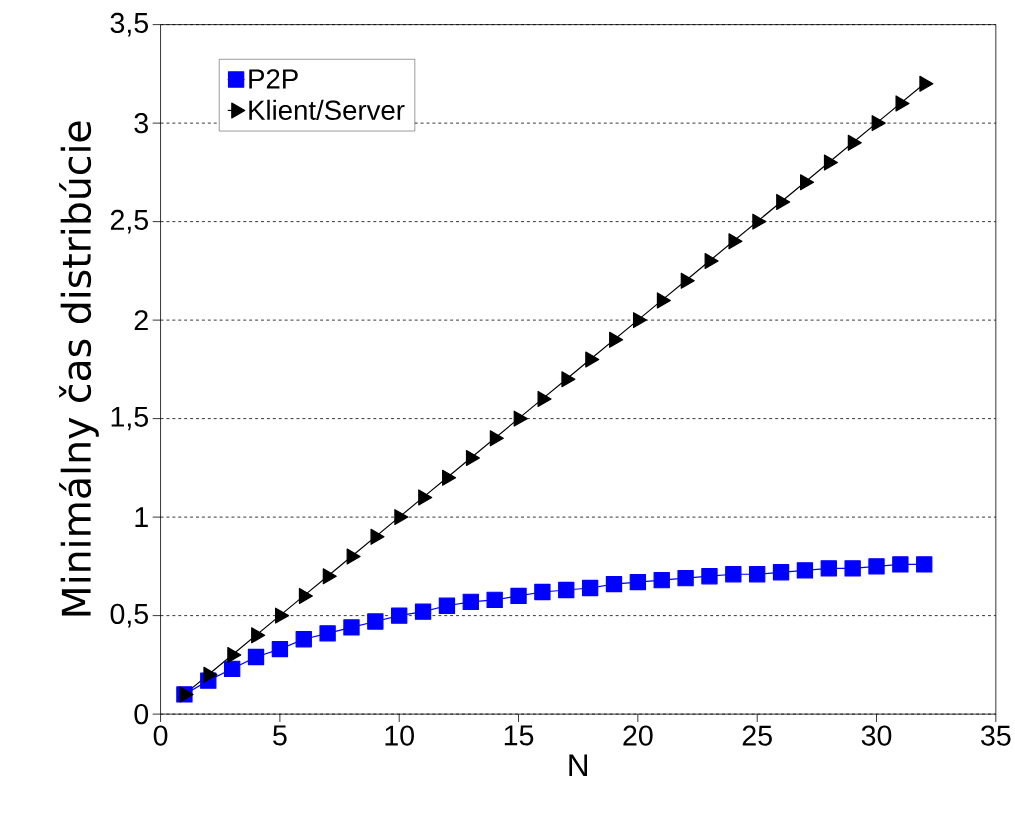 The image size is (1015, 832). What do you see at coordinates (141, 714) in the screenshot?
I see `y-tick-label: 0` at bounding box center [141, 714].